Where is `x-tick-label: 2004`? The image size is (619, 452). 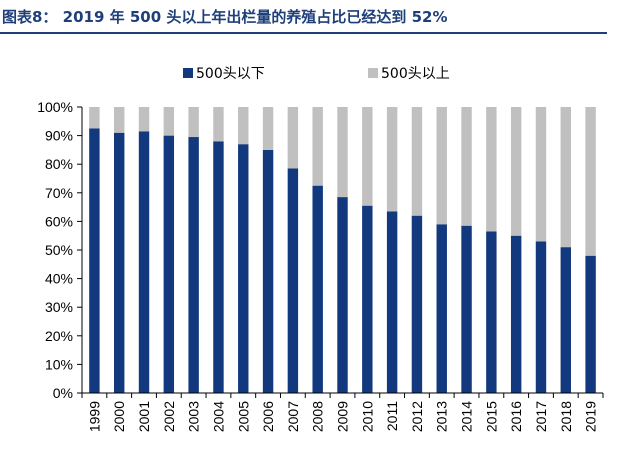 x-tick-label: 2004 is located at coordinates (218, 416).